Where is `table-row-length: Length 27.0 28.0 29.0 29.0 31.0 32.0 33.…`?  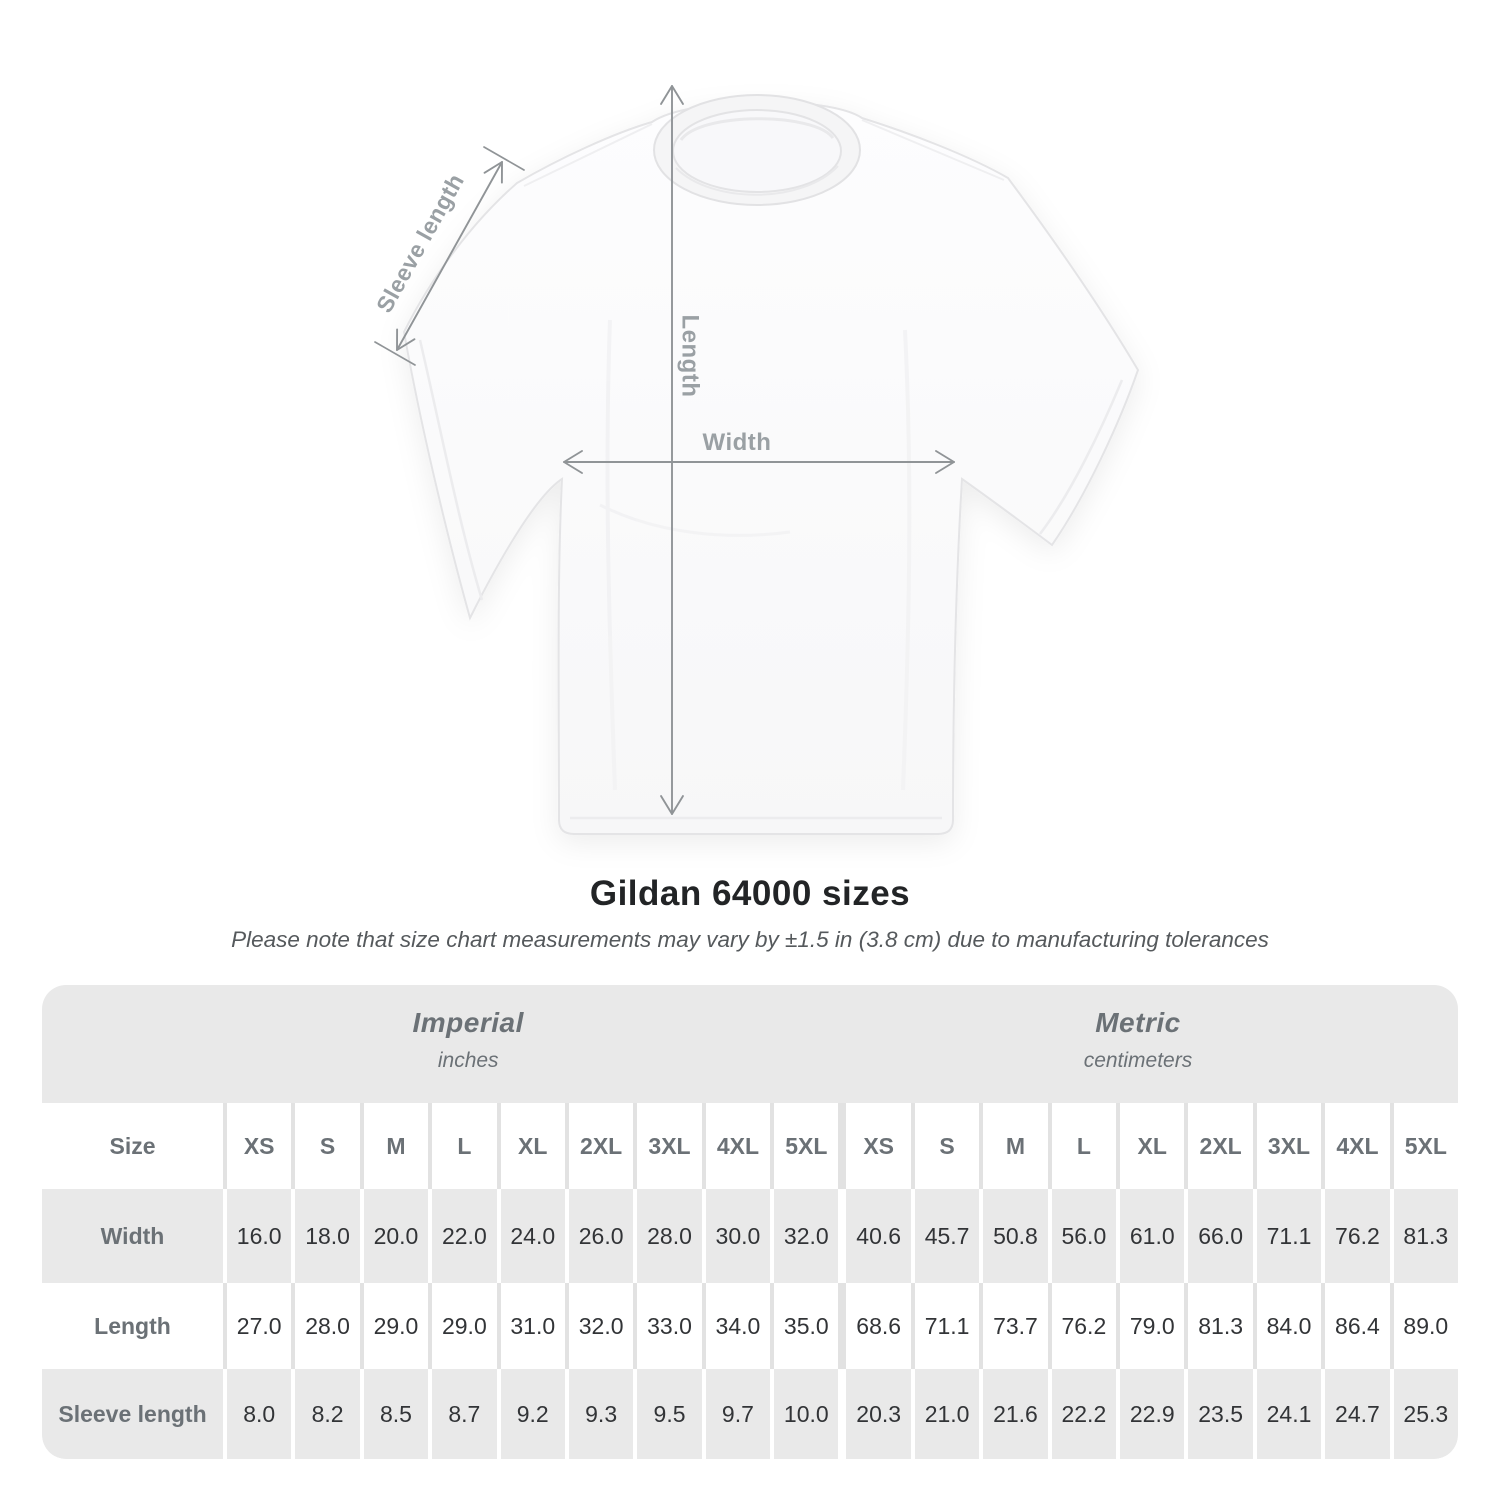 table-row-length: Length 27.0 28.0 29.0 29.0 31.0 32.0 33.… is located at coordinates (750, 1326).